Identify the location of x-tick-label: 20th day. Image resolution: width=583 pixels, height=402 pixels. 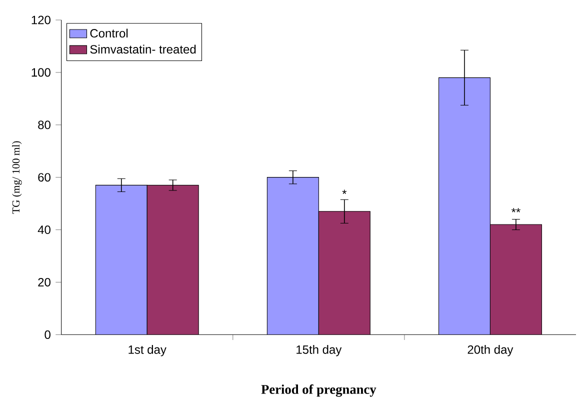
(491, 350).